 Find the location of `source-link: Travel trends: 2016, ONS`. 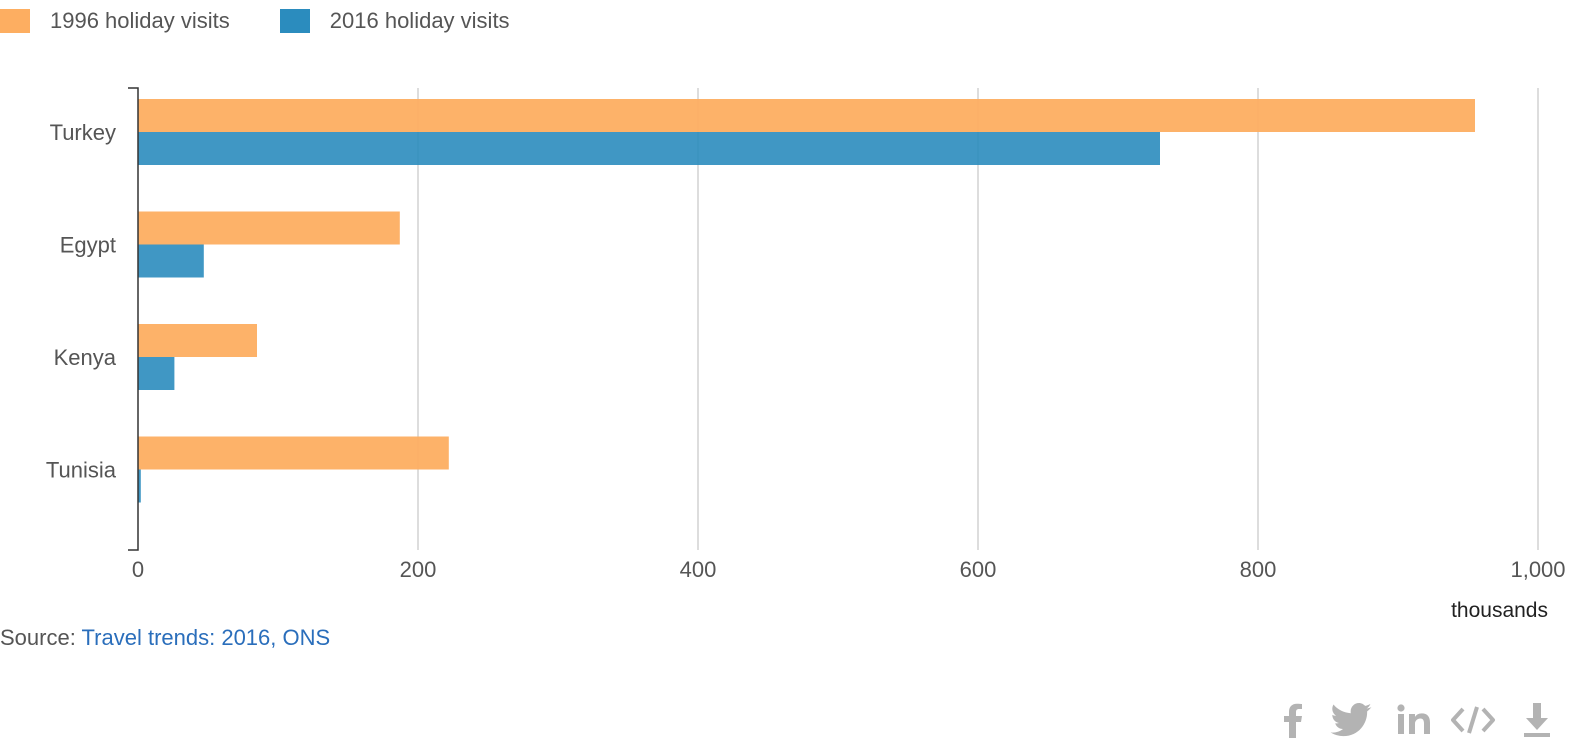

source-link: Travel trends: 2016, ONS is located at coordinates (206, 637).